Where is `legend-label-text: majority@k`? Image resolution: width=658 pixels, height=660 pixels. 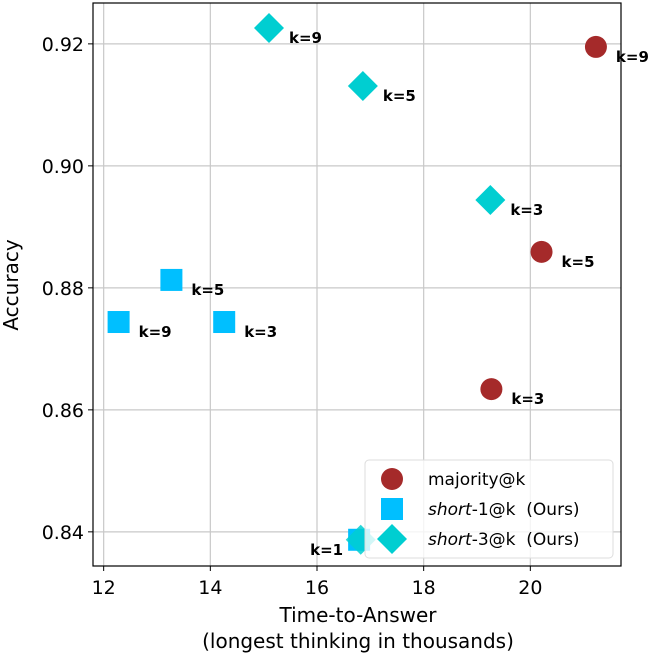
legend-label-text: majority@k is located at coordinates (477, 480).